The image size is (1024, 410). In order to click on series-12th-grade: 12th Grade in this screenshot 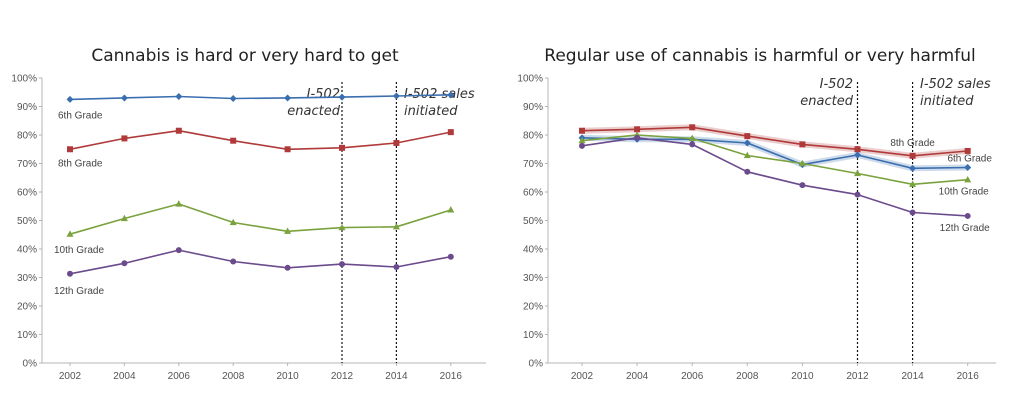, I will do `click(784, 184)`.